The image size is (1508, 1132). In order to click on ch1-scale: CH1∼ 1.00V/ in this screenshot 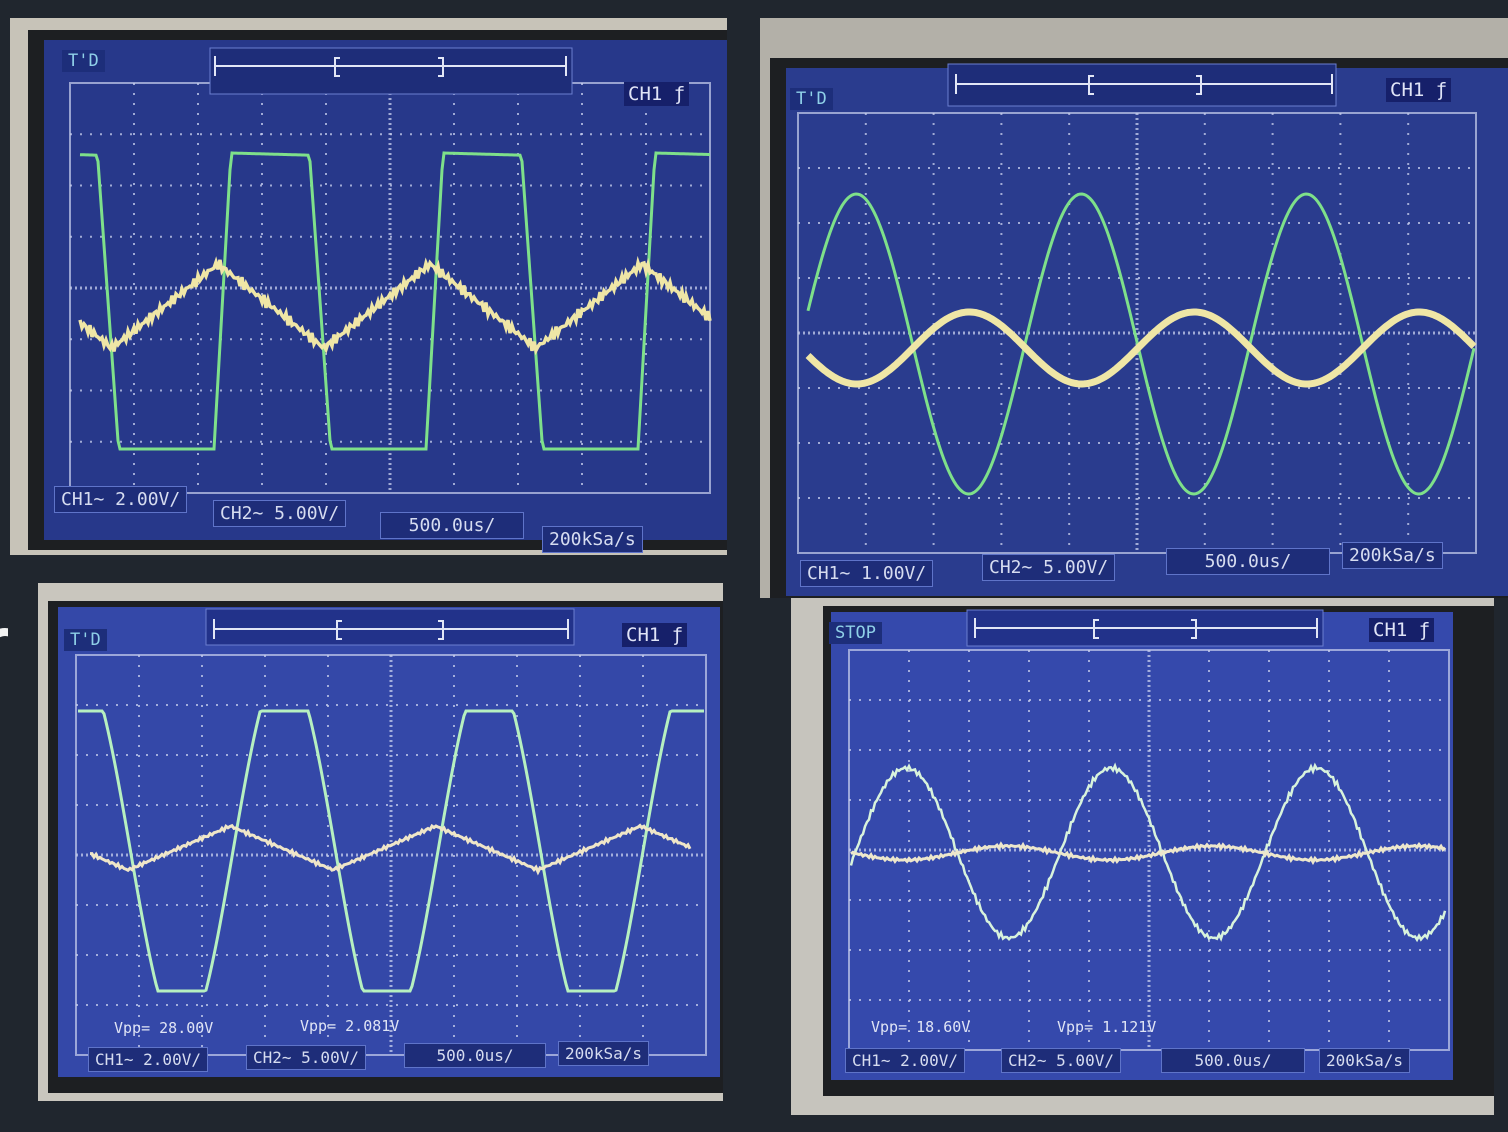, I will do `click(866, 573)`.